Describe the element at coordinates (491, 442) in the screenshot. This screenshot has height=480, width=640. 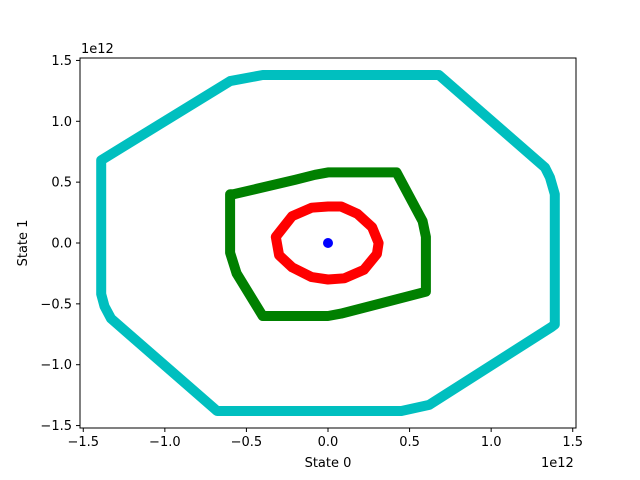
I see `x-tick-label: 1.0` at that location.